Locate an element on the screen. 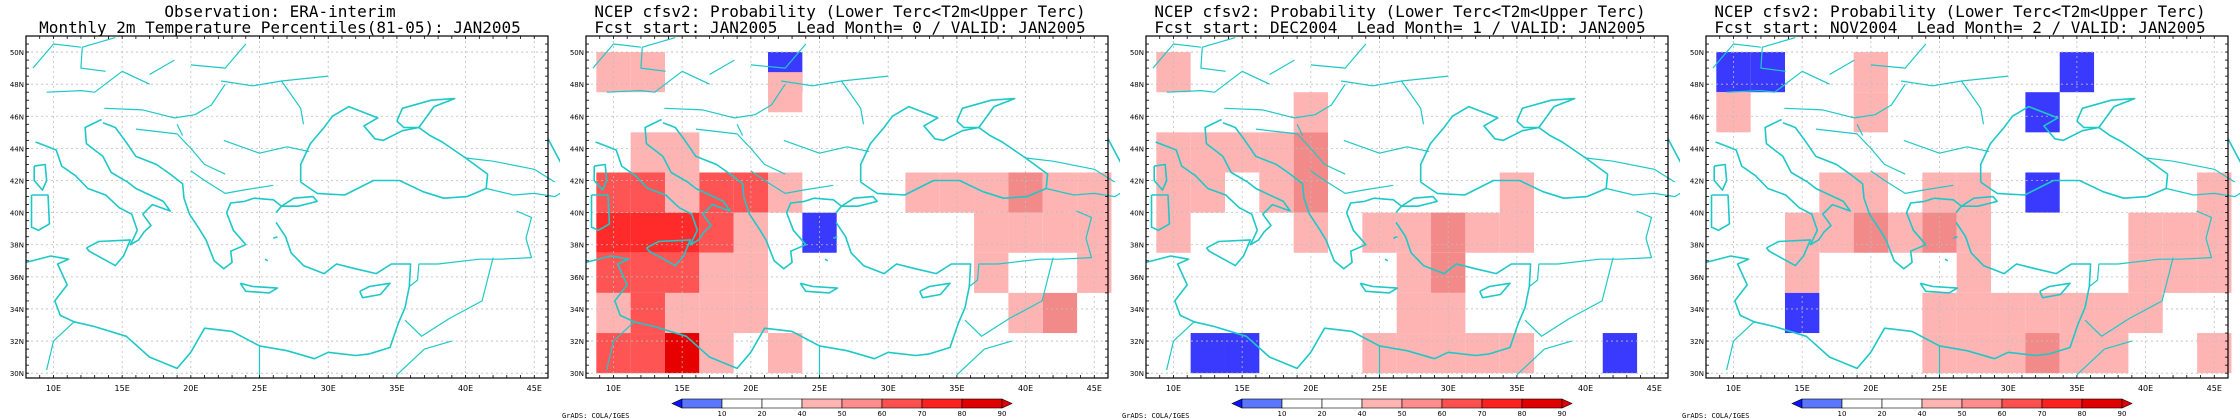 The width and height of the screenshot is (2240, 420). colorbar-arrow-right is located at coordinates (1567, 403).